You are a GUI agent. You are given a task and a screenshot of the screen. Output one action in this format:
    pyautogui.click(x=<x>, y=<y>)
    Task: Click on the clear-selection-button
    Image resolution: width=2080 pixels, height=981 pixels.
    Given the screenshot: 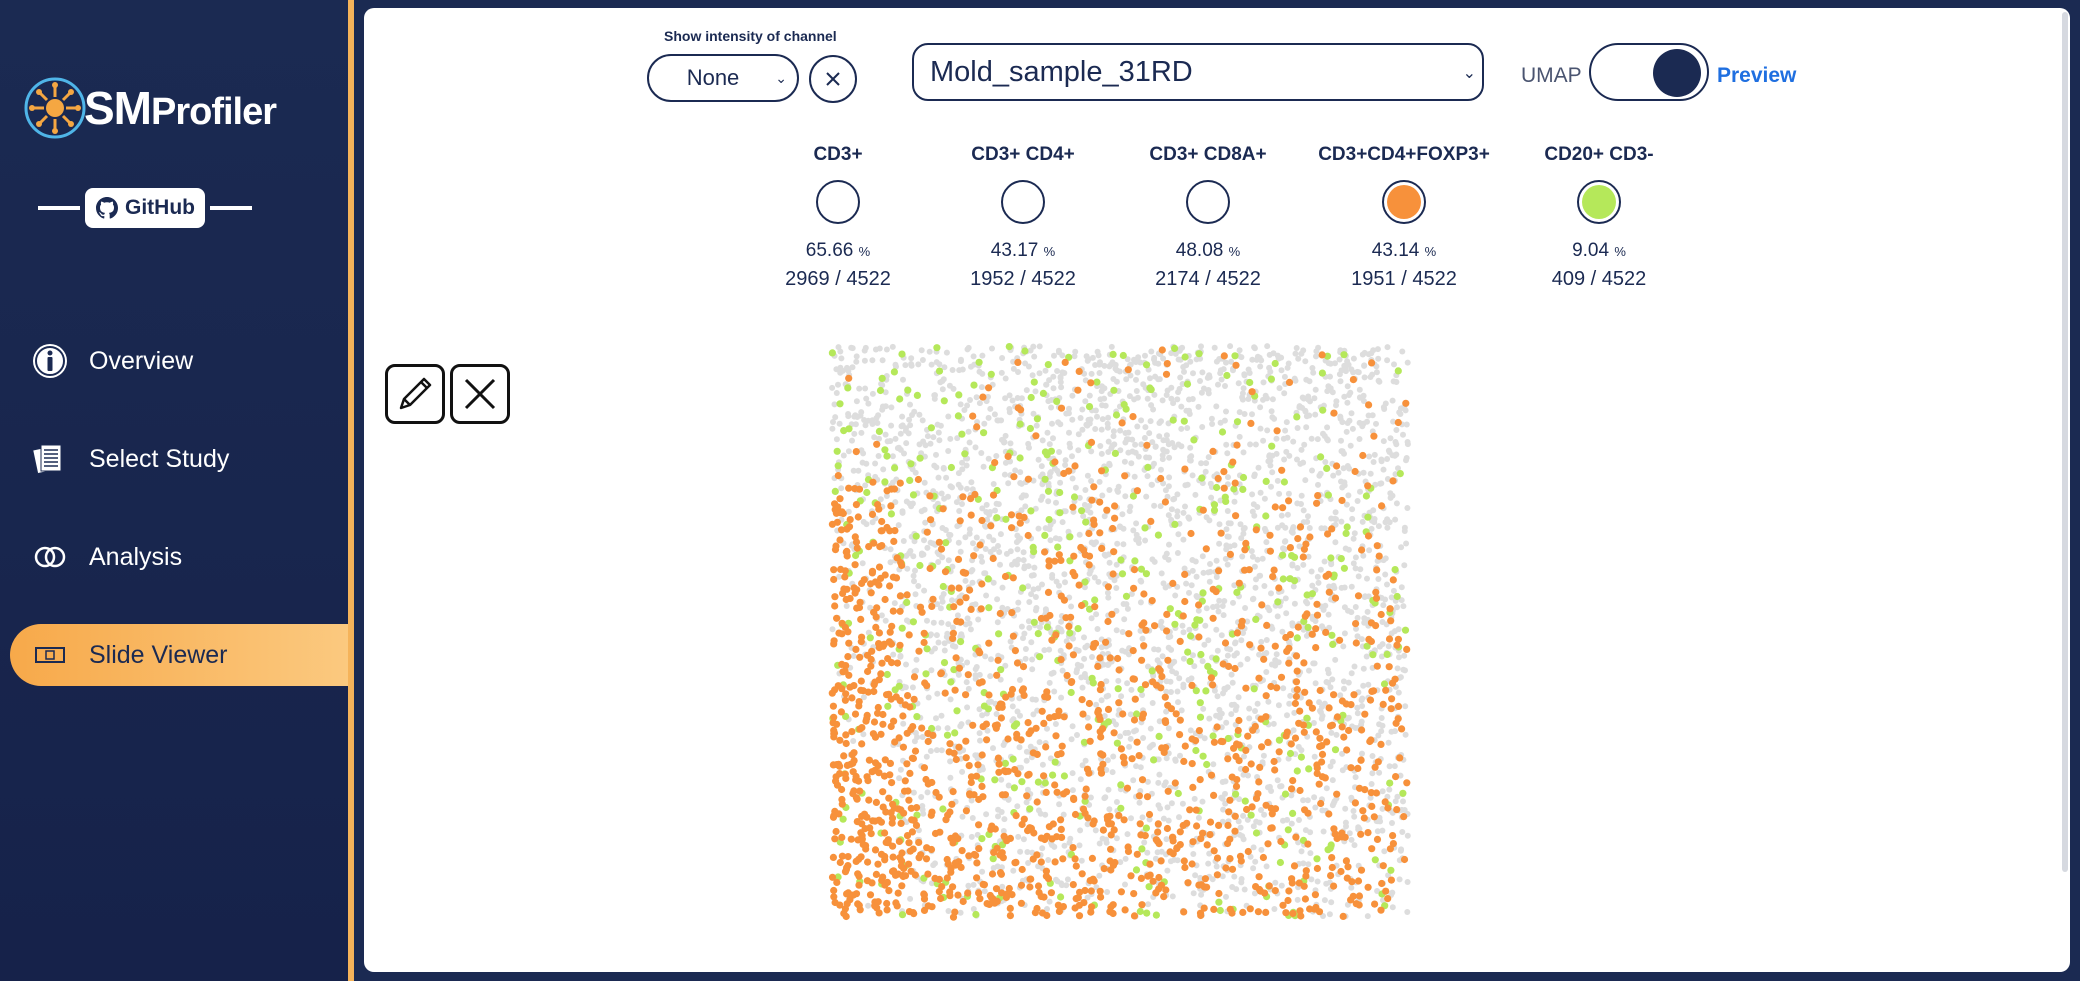 What is the action you would take?
    pyautogui.click(x=480, y=394)
    